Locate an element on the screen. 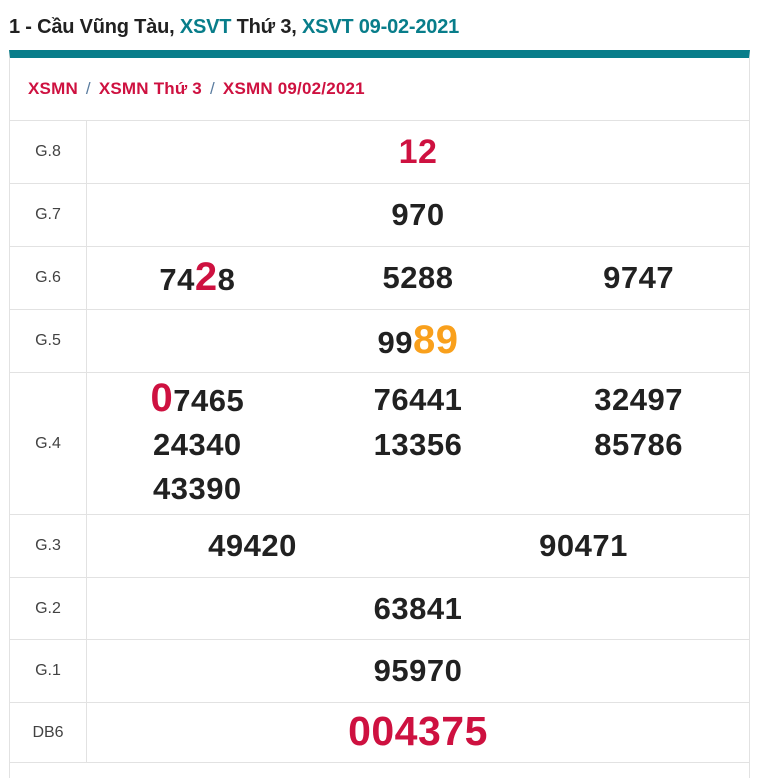 This screenshot has height=778, width=758. digits: 24340 is located at coordinates (197, 444).